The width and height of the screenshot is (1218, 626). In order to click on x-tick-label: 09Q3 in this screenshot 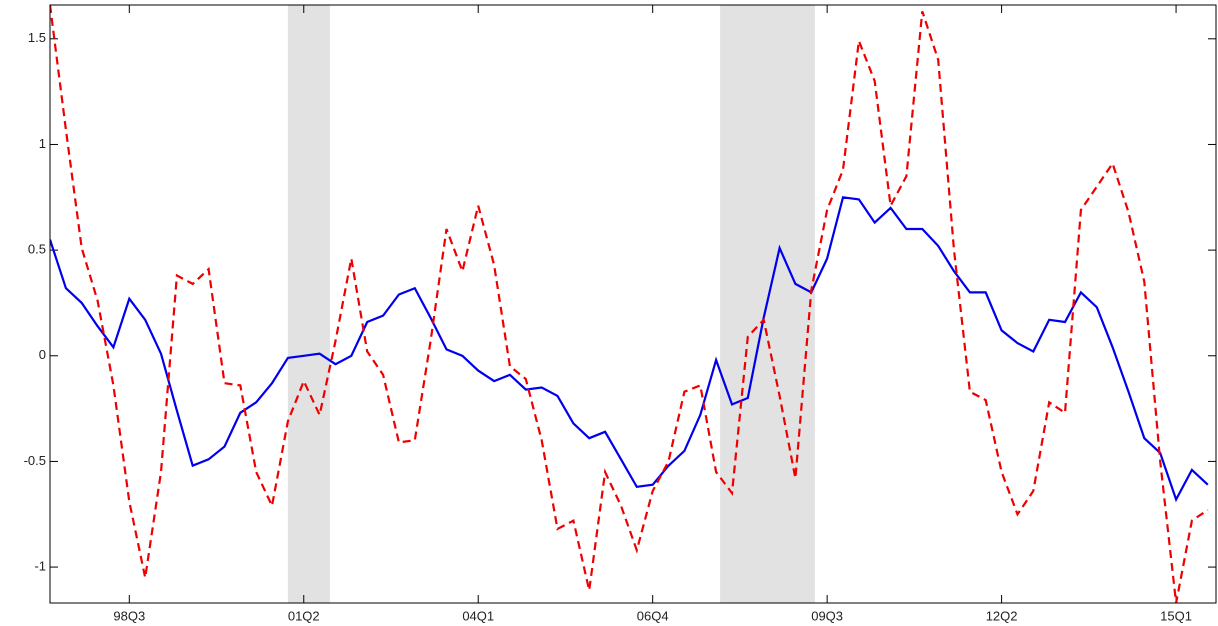, I will do `click(827, 615)`.